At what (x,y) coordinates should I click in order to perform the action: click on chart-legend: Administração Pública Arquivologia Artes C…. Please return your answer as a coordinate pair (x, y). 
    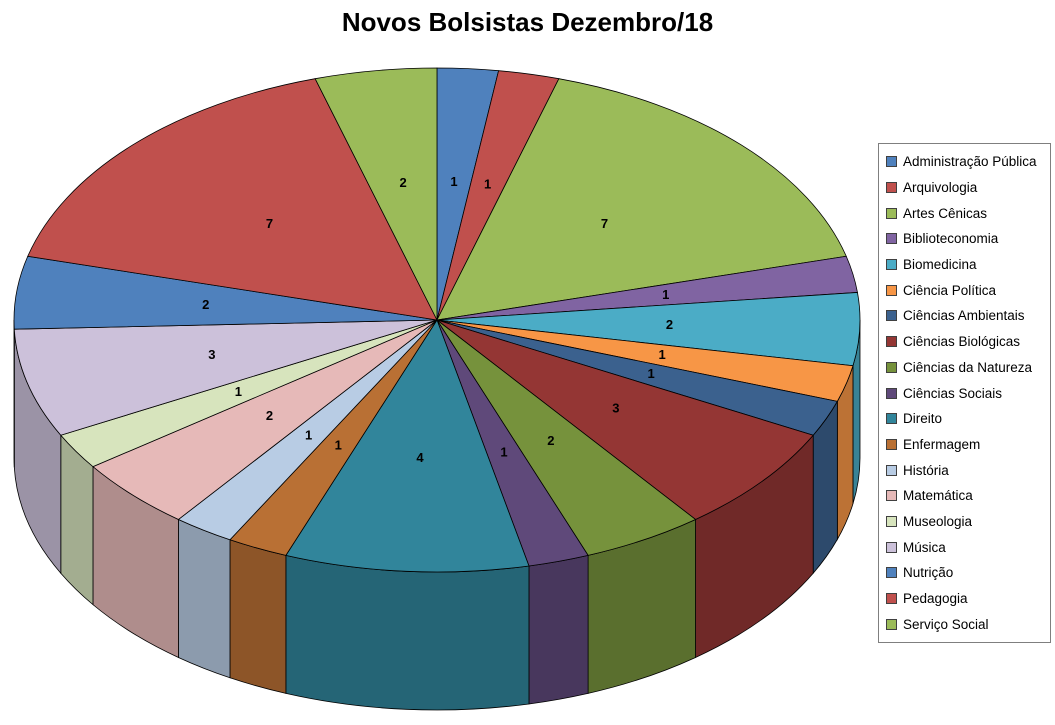
    Looking at the image, I should click on (964, 393).